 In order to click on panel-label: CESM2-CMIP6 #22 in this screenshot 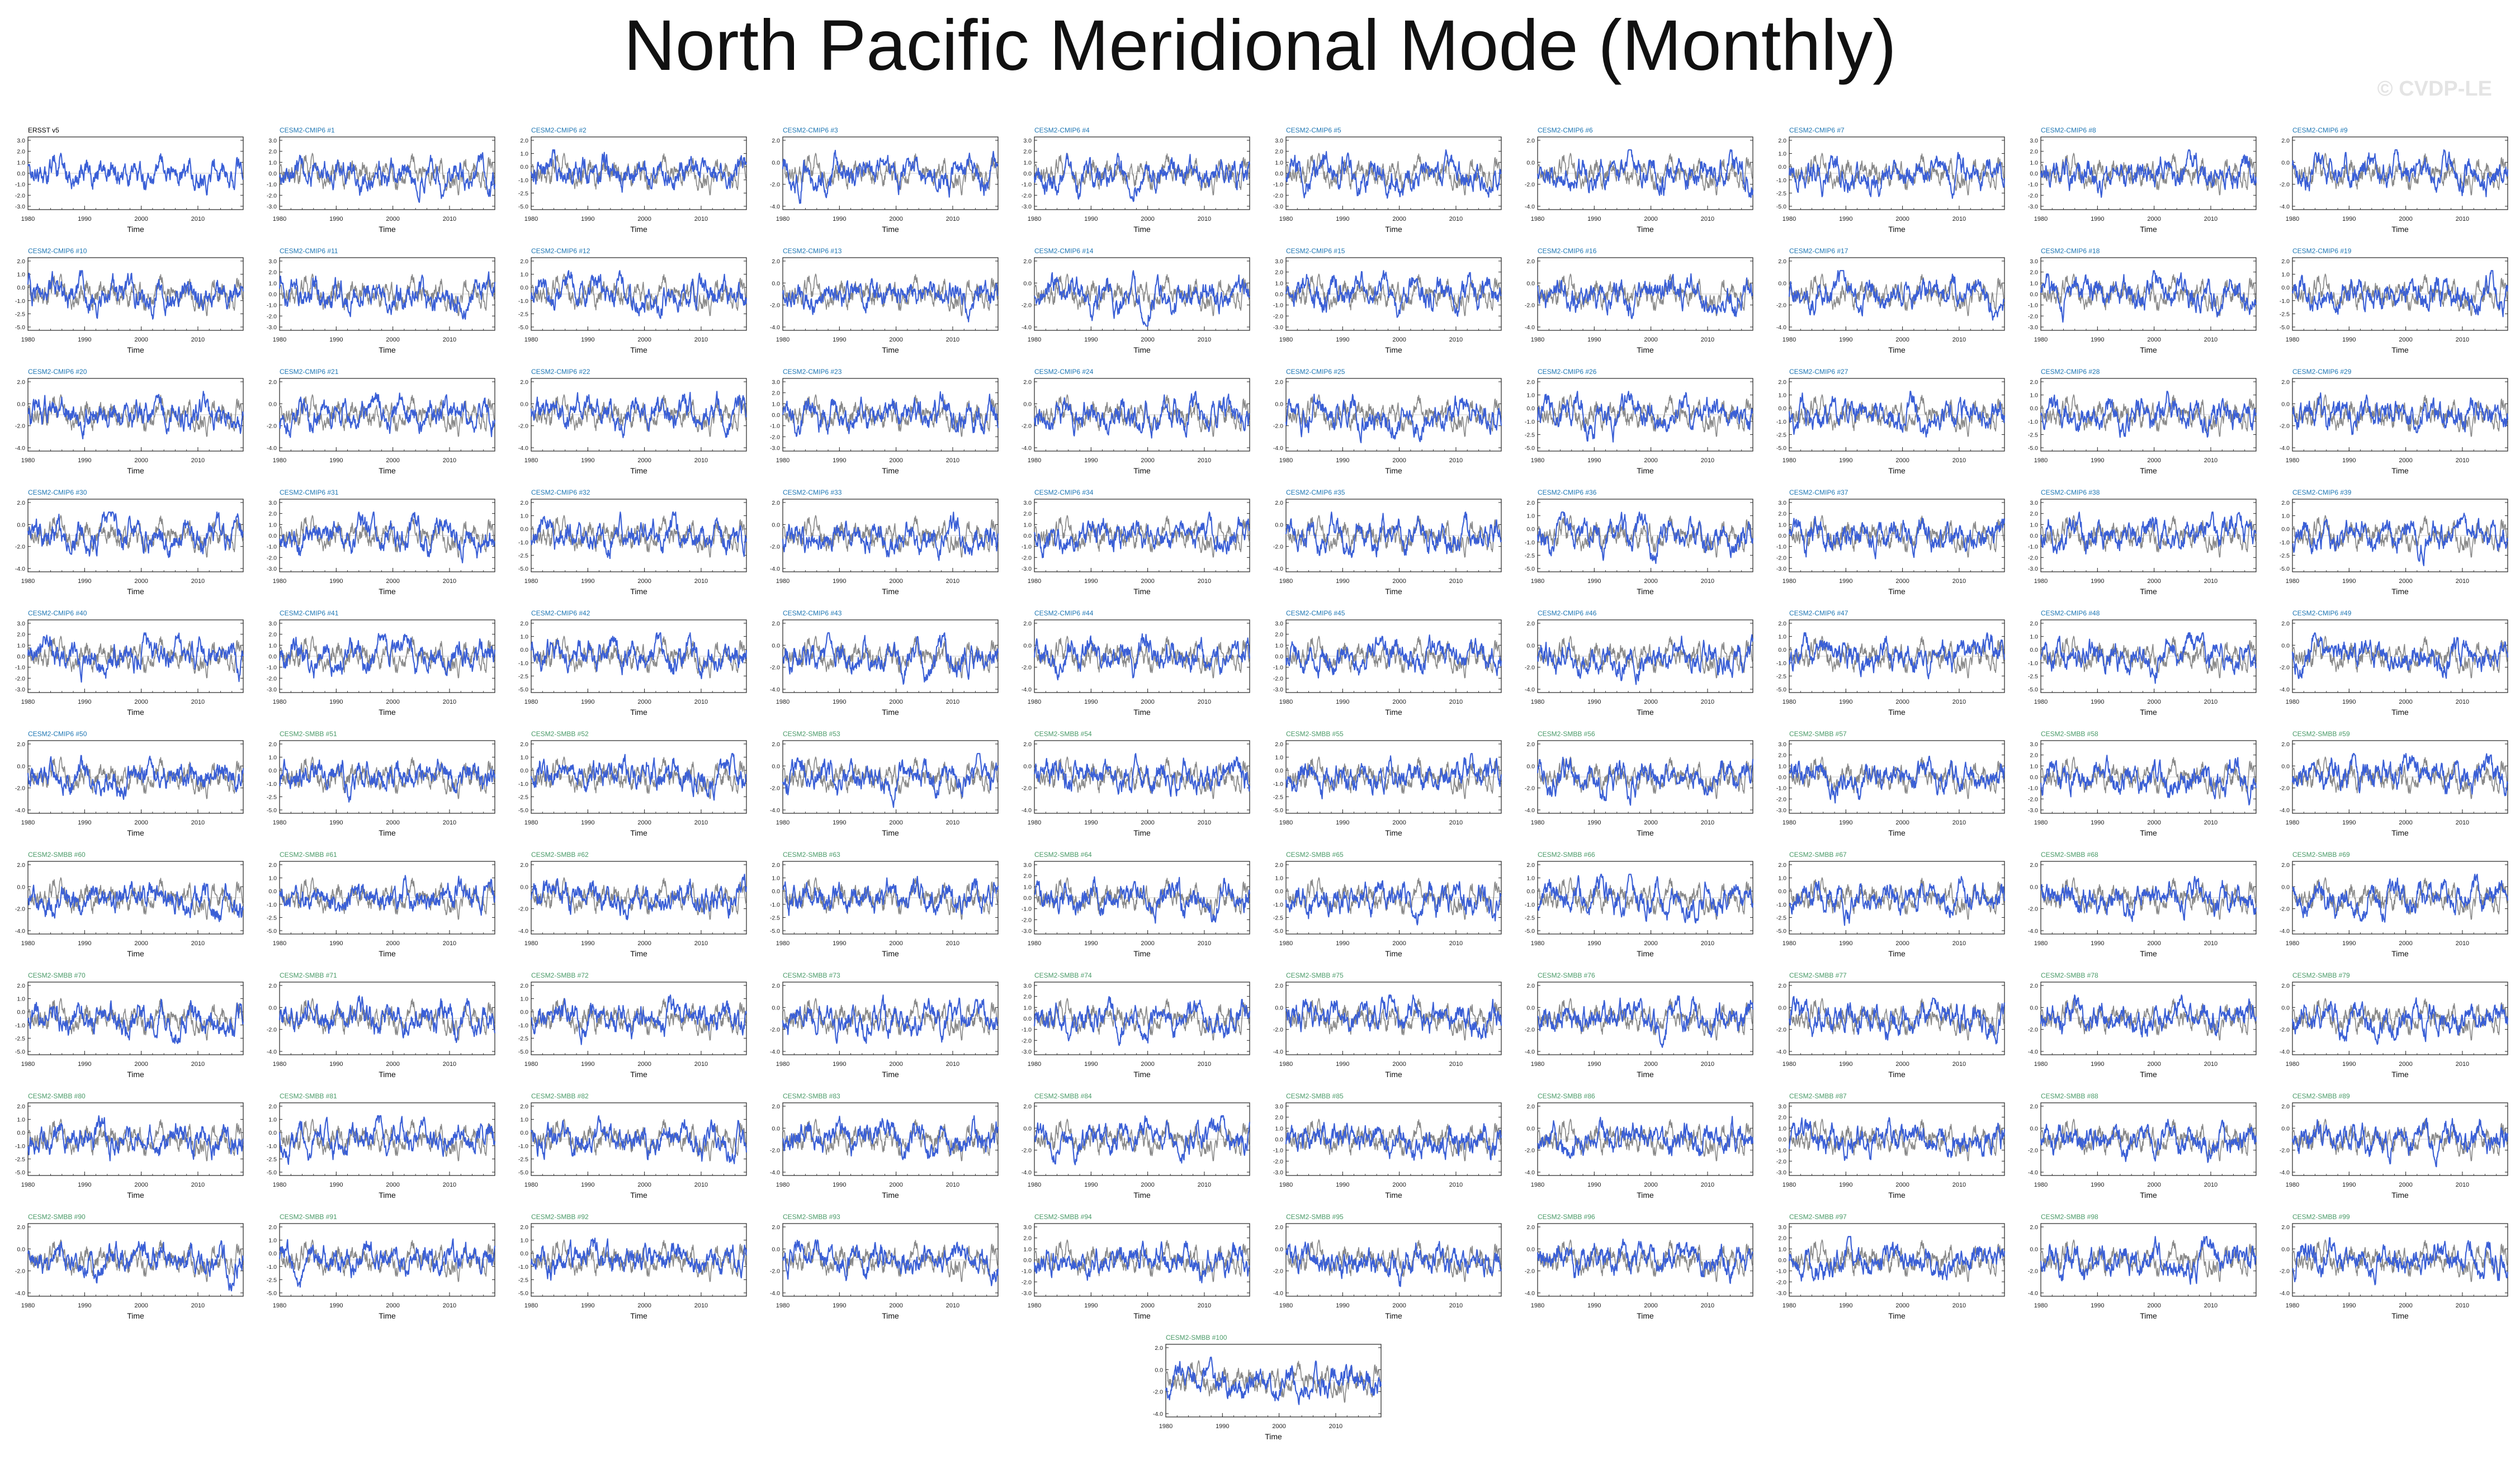, I will do `click(561, 372)`.